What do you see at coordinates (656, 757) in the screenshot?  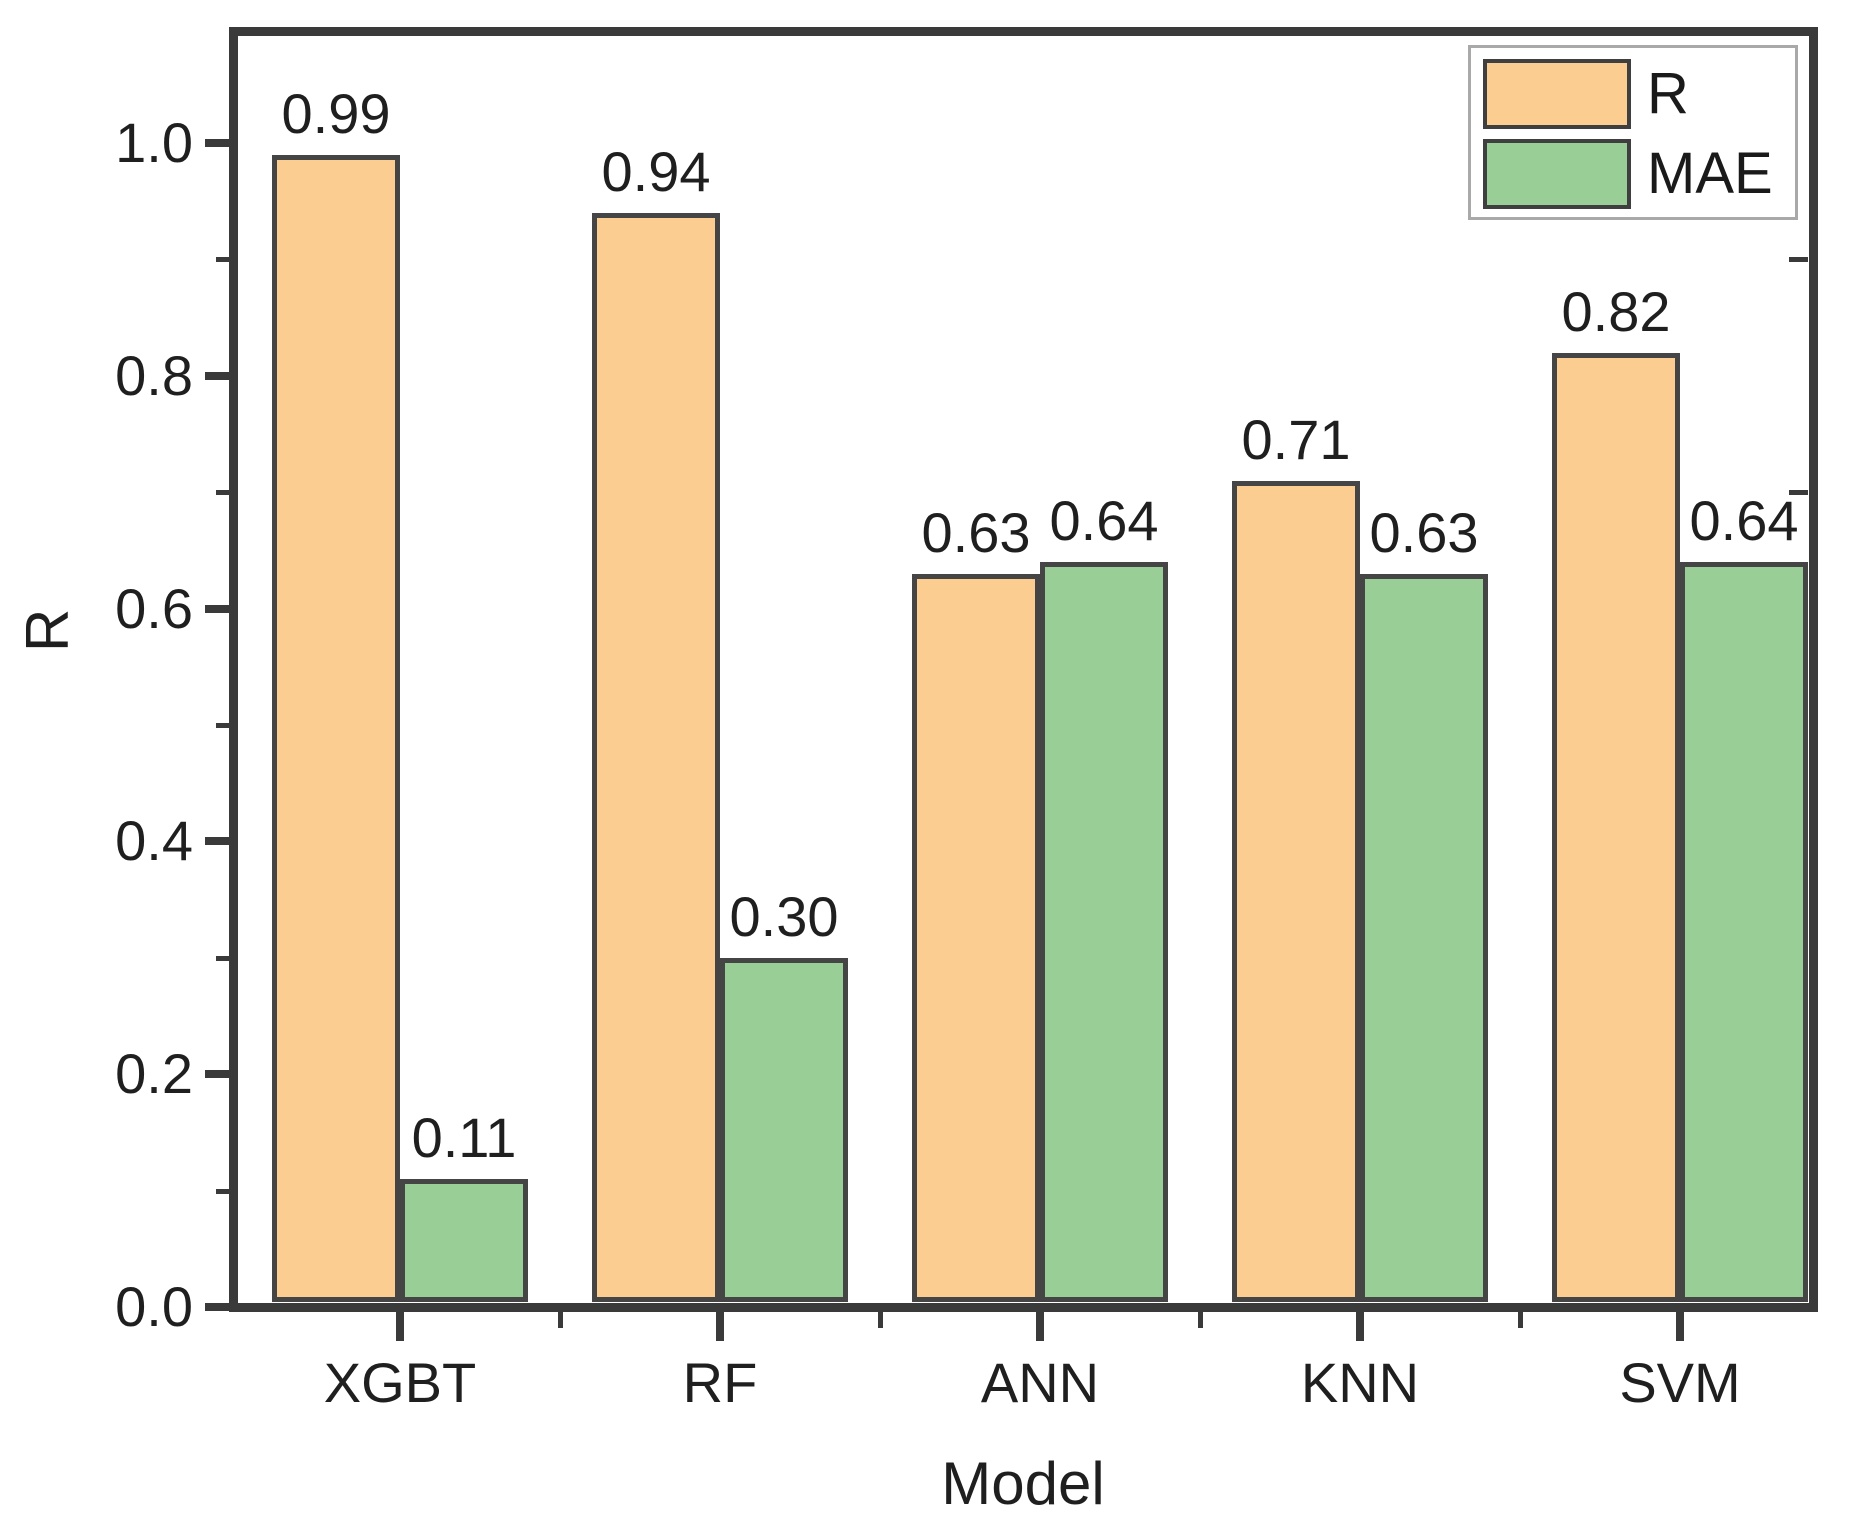 I see `bar-r-rf` at bounding box center [656, 757].